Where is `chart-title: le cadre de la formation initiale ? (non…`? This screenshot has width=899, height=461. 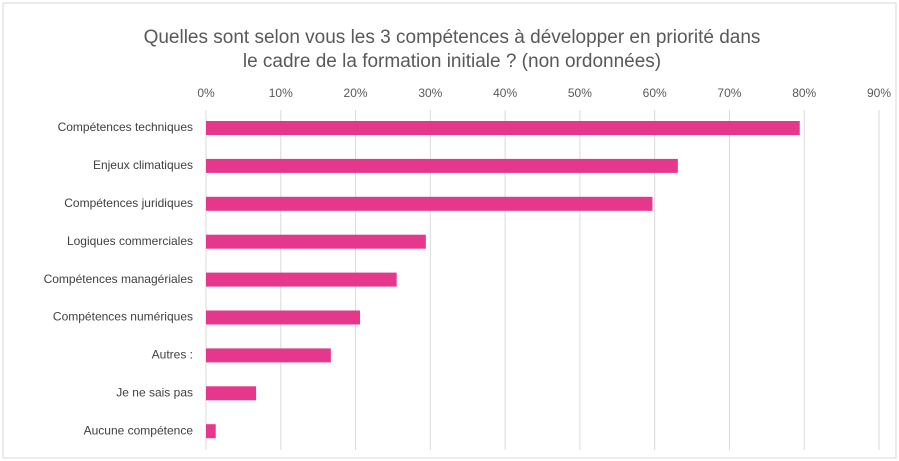
chart-title: le cadre de la formation initiale ? (non… is located at coordinates (452, 61).